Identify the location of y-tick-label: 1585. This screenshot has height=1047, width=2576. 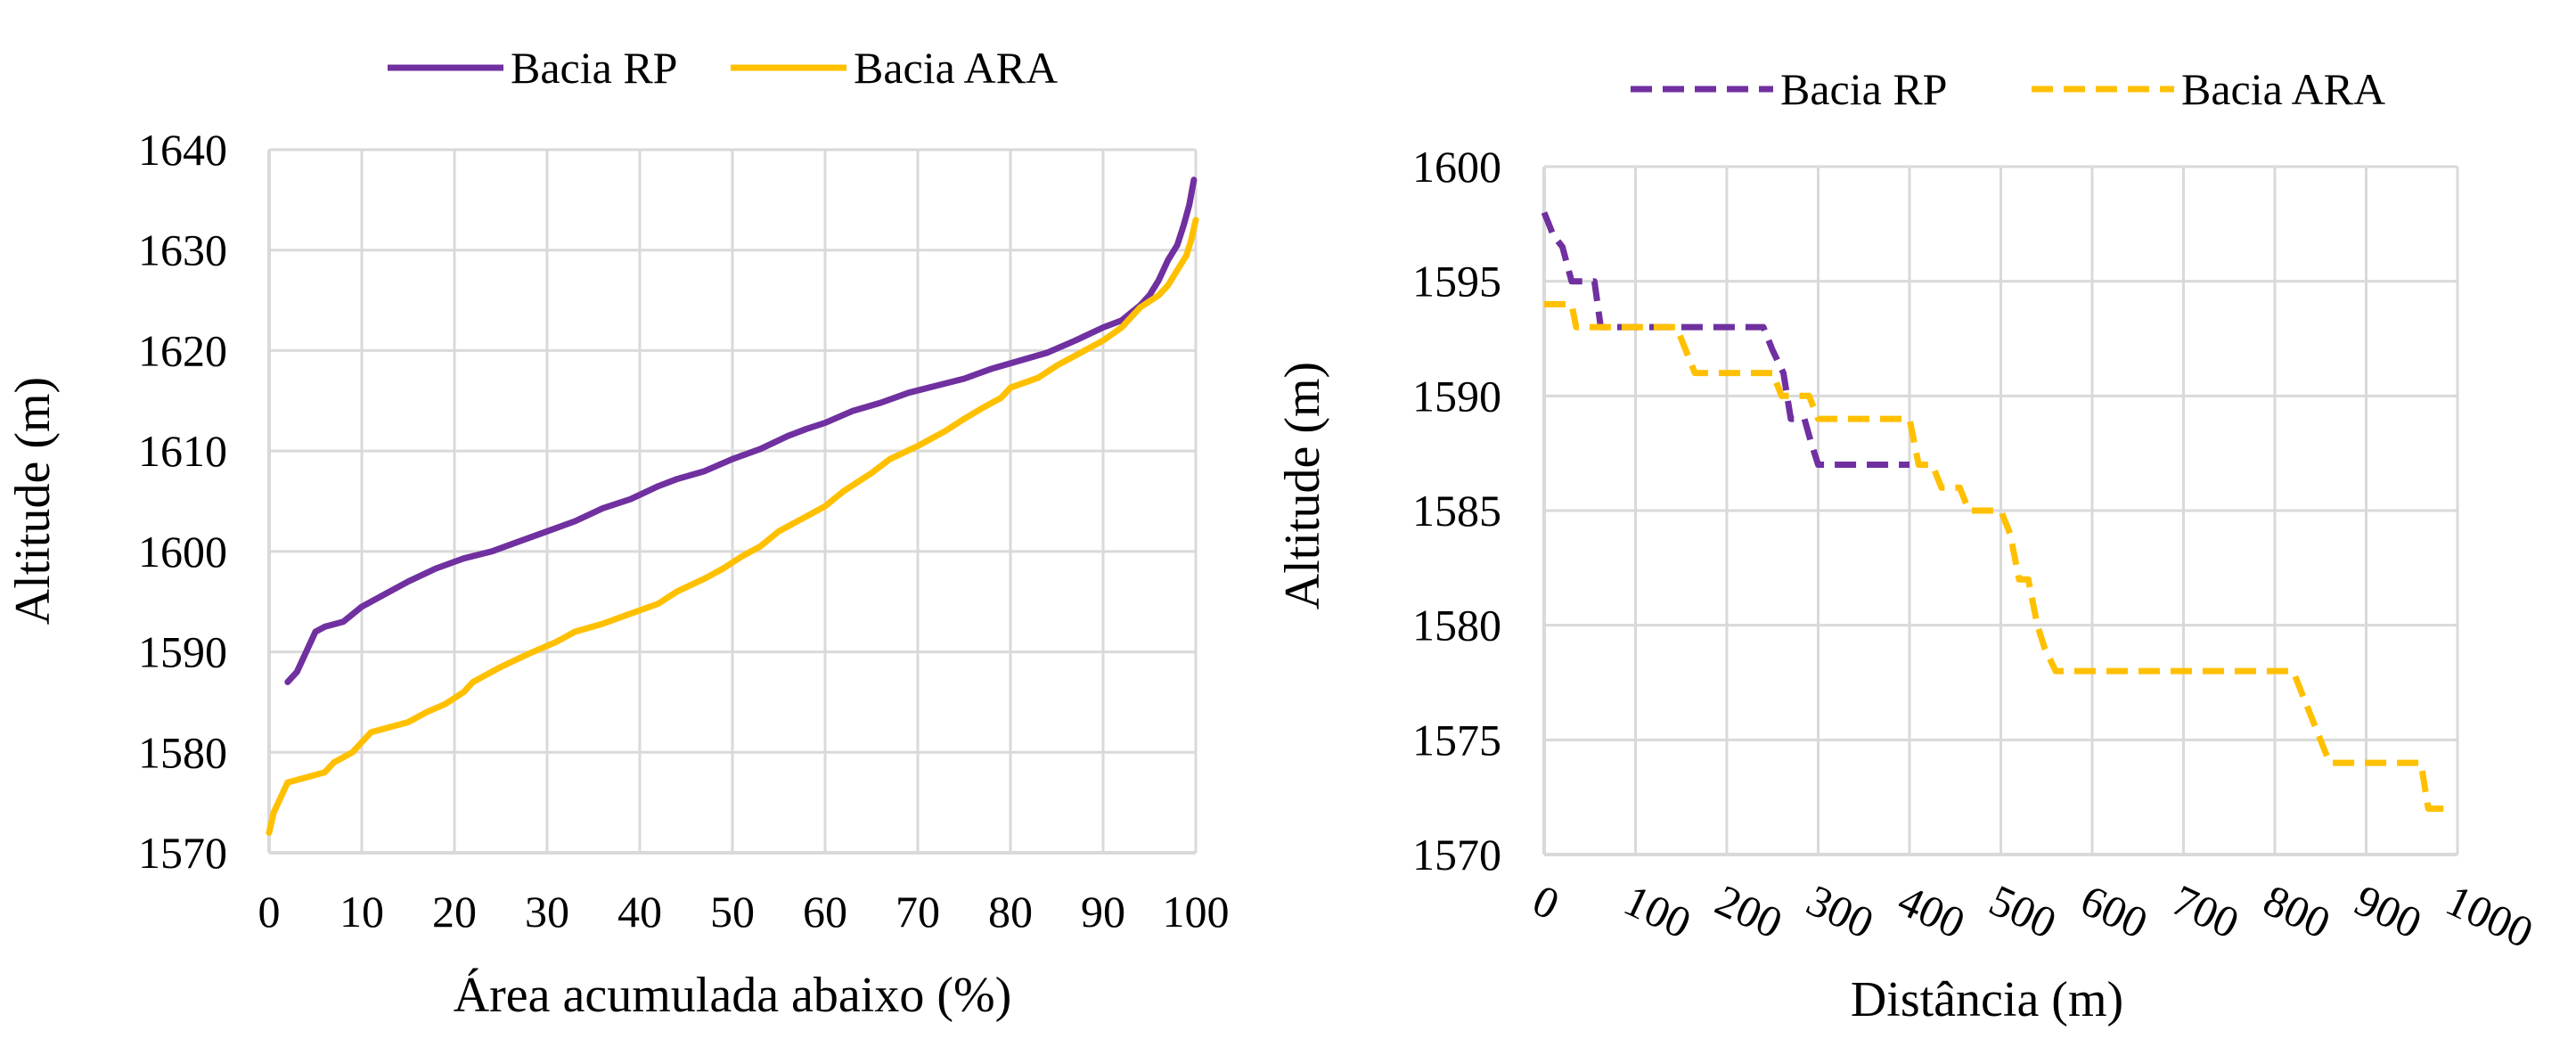
(1456, 511).